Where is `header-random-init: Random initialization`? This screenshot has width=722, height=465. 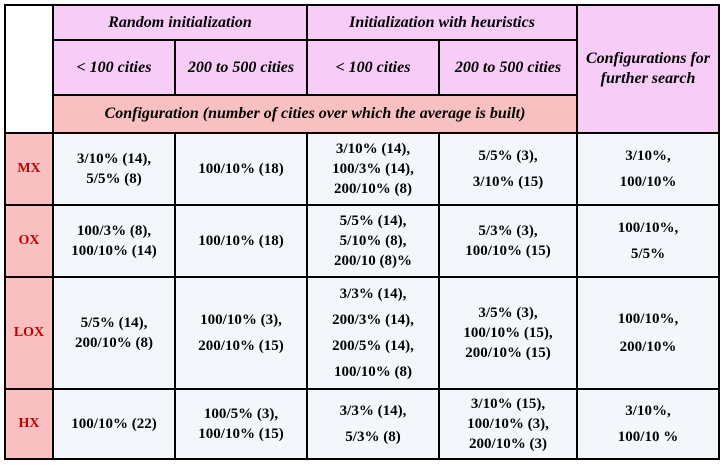 header-random-init: Random initialization is located at coordinates (180, 22).